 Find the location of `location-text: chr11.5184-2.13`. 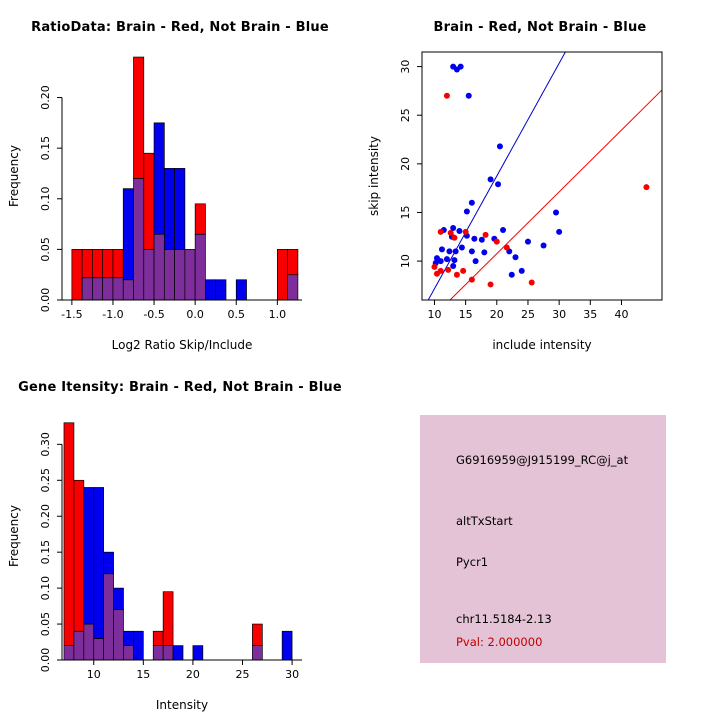

location-text: chr11.5184-2.13 is located at coordinates (504, 619).